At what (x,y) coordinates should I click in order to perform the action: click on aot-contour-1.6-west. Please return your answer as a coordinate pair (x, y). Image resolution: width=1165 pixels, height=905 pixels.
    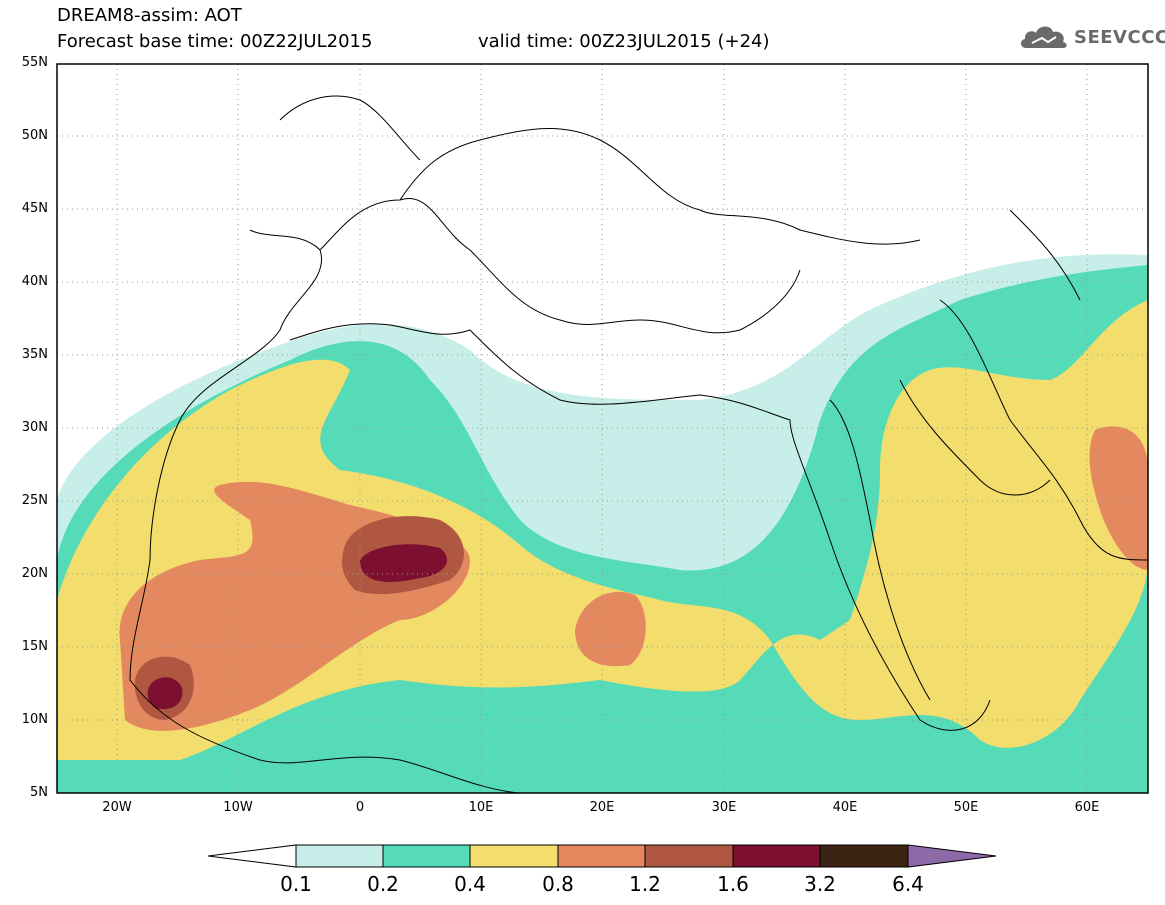
    Looking at the image, I should click on (165, 693).